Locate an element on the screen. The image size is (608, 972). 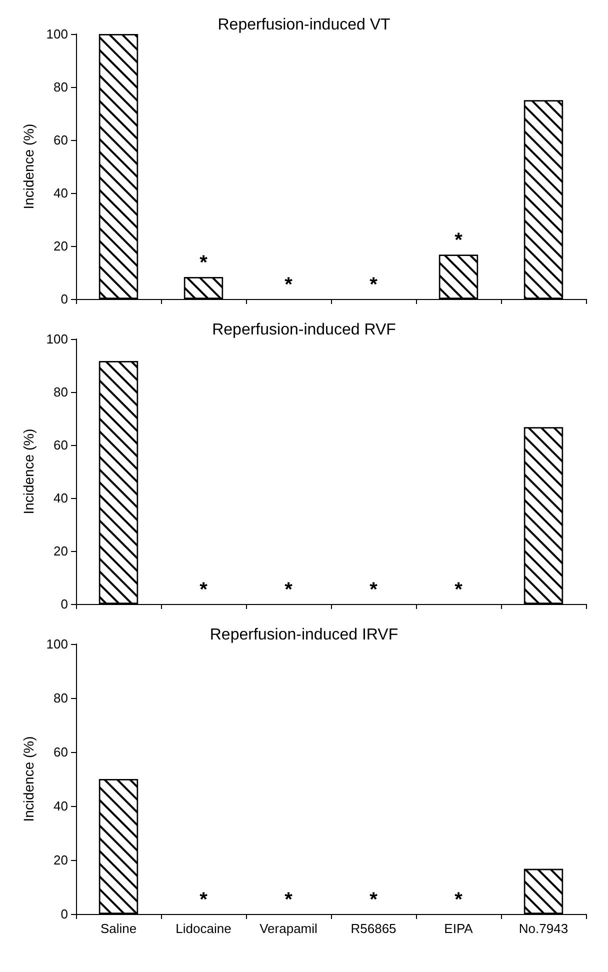
chart-title: Reperfusion-induced RVF is located at coordinates (304, 330).